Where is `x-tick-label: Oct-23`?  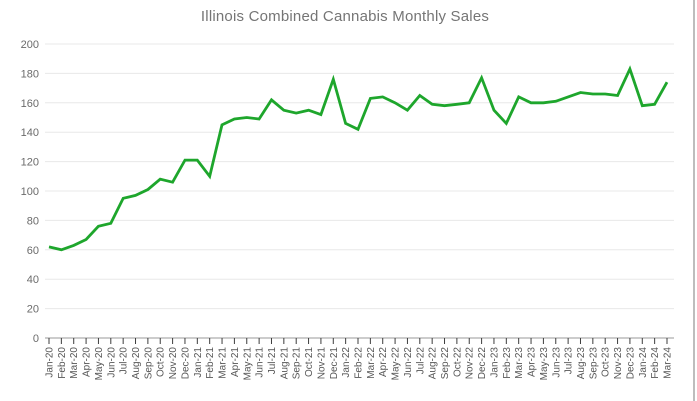 x-tick-label: Oct-23 is located at coordinates (606, 362).